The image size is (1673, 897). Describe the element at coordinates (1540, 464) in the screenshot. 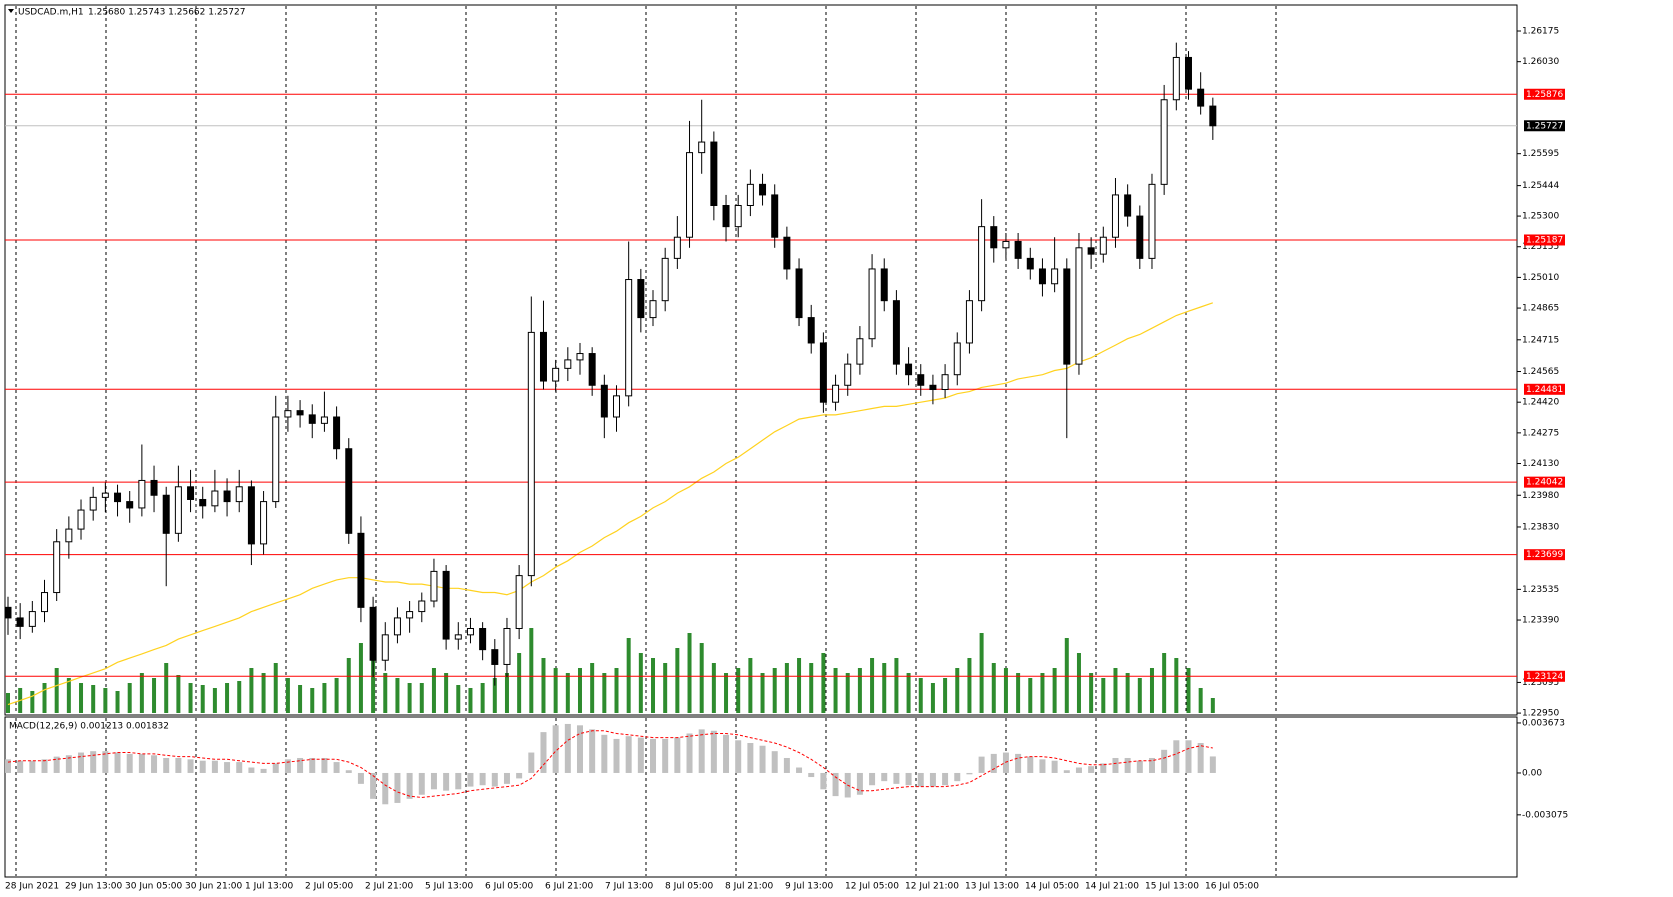

I see `y-tick-label: 1.24130` at that location.